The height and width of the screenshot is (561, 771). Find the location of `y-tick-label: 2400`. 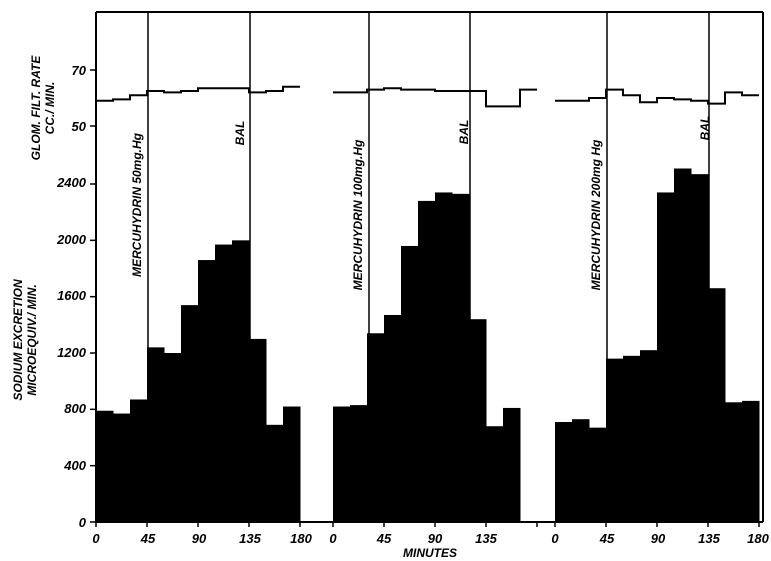

y-tick-label: 2400 is located at coordinates (71, 182).